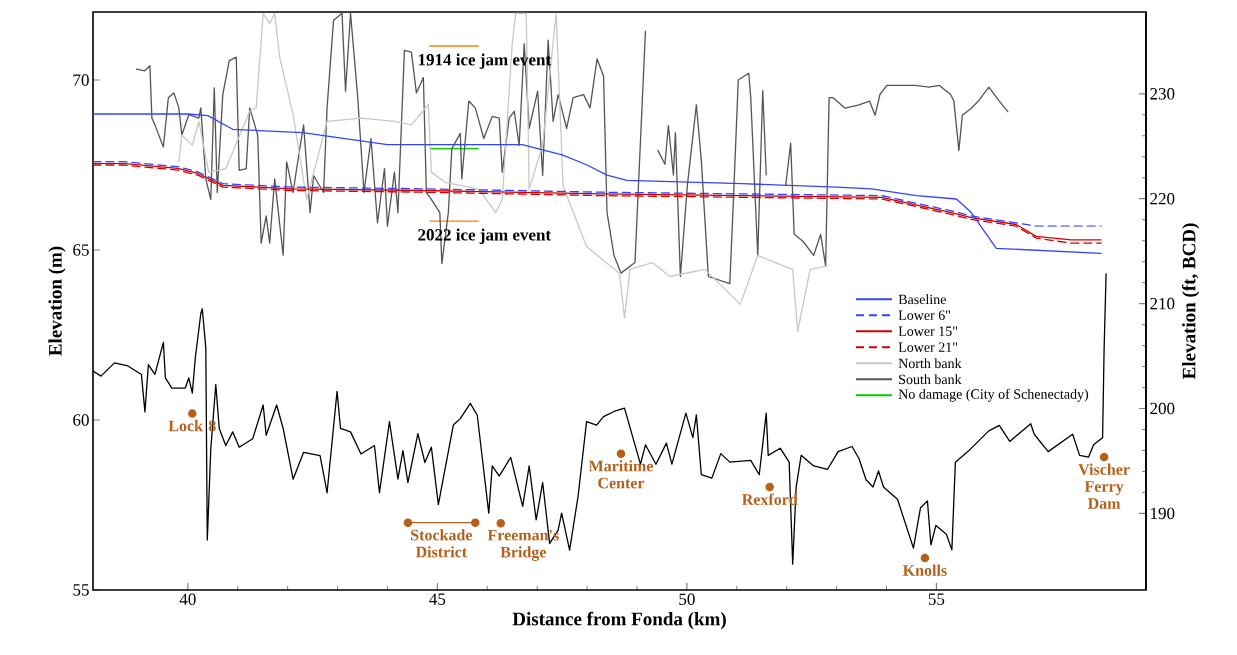  What do you see at coordinates (922, 299) in the screenshot?
I see `legend-label: Baseline` at bounding box center [922, 299].